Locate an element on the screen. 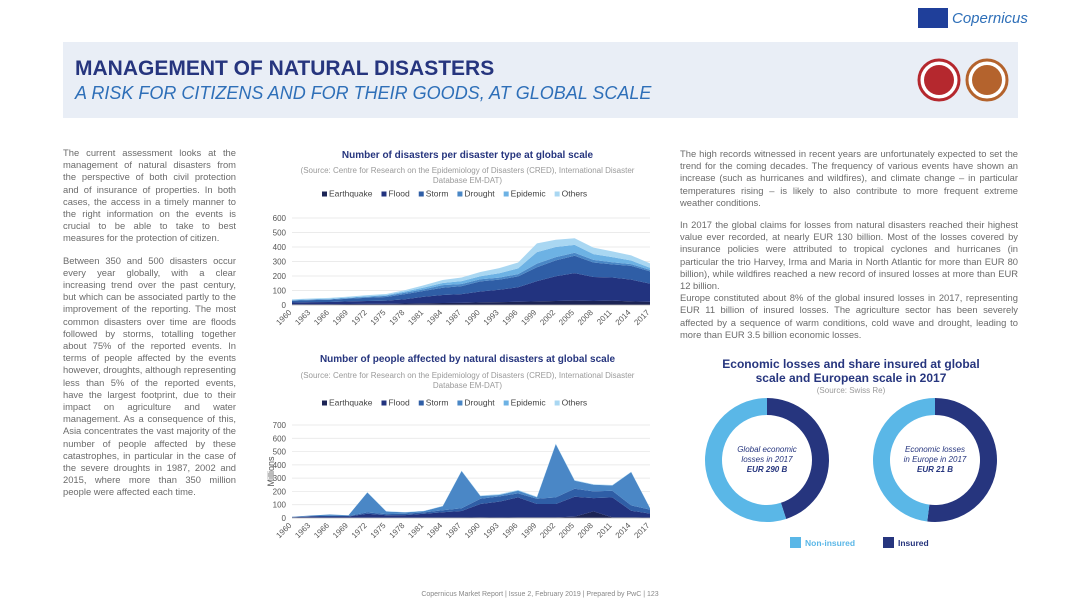 This screenshot has height=607, width=1080. legend-label: Storm is located at coordinates (437, 194).